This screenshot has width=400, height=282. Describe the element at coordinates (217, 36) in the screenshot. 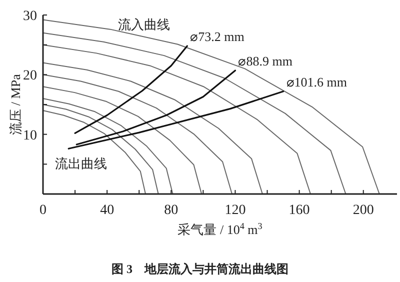

I see `series-label: ⌀73.2 mm` at that location.